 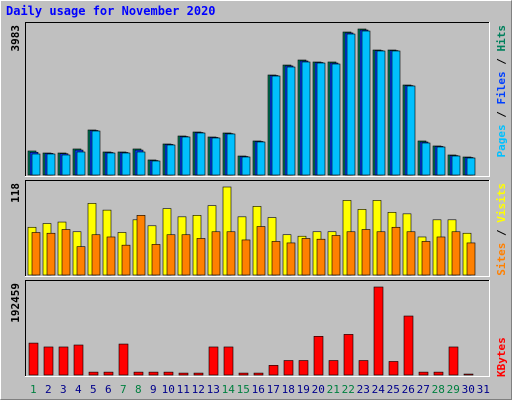 What do you see at coordinates (408, 389) in the screenshot?
I see `x-tick-label: 26` at bounding box center [408, 389].